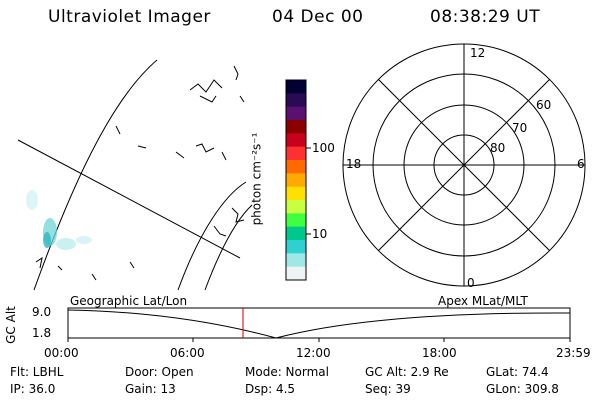  Describe the element at coordinates (407, 372) in the screenshot. I see `gc-alt-info: GC Alt: 2.9 Re` at that location.